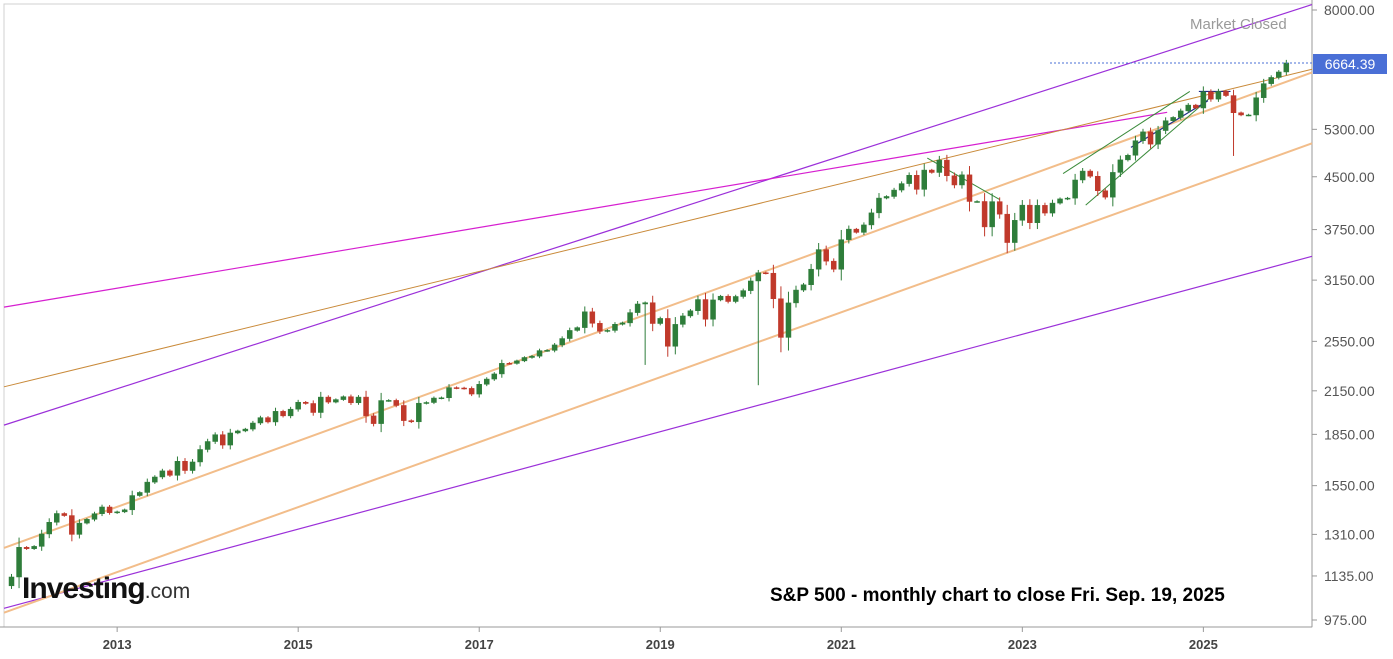  What do you see at coordinates (1349, 177) in the screenshot?
I see `y-tick-label: 4500.00` at bounding box center [1349, 177].